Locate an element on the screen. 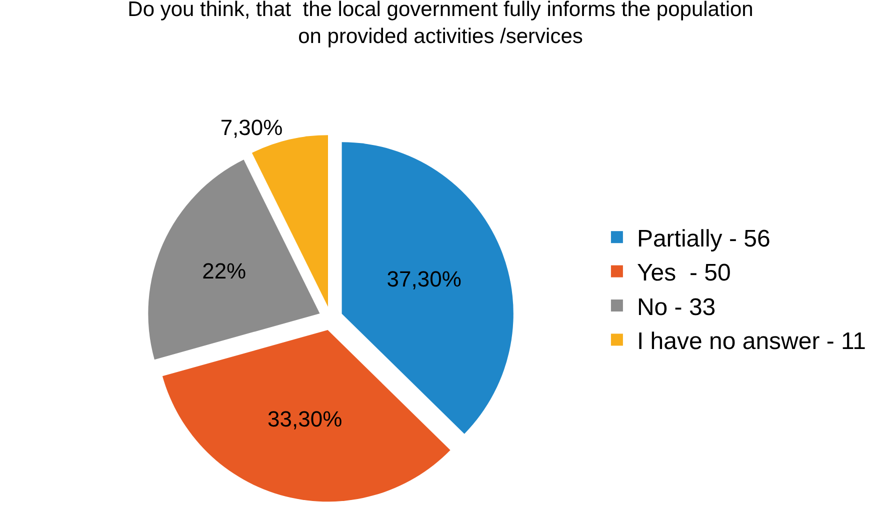 This screenshot has width=881, height=531. data-label: 37,30% is located at coordinates (424, 279).